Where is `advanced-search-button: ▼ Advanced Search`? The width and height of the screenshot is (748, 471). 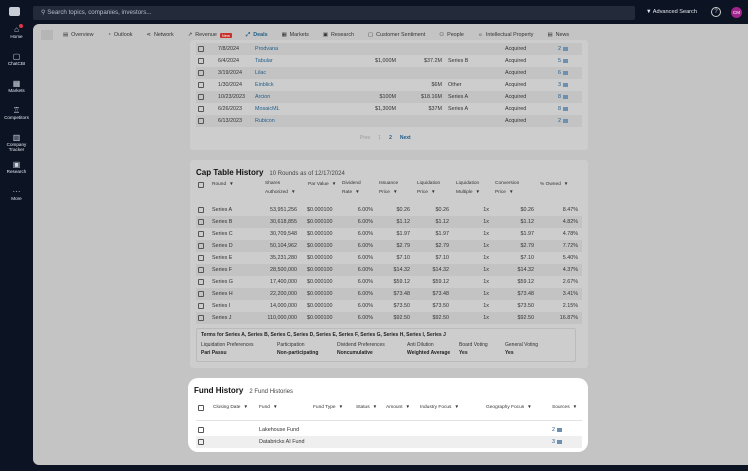
advanced-search-button: ▼ Advanced Search is located at coordinates (671, 12).